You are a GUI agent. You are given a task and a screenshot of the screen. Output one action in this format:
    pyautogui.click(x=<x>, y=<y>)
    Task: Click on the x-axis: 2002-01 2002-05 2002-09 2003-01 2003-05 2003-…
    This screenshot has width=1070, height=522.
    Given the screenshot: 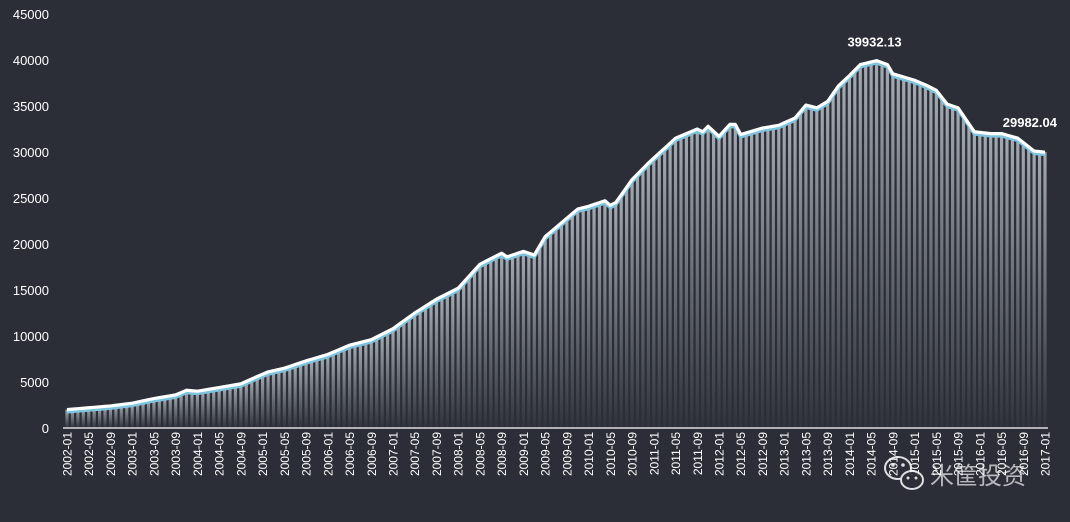 What is the action you would take?
    pyautogui.click(x=557, y=454)
    